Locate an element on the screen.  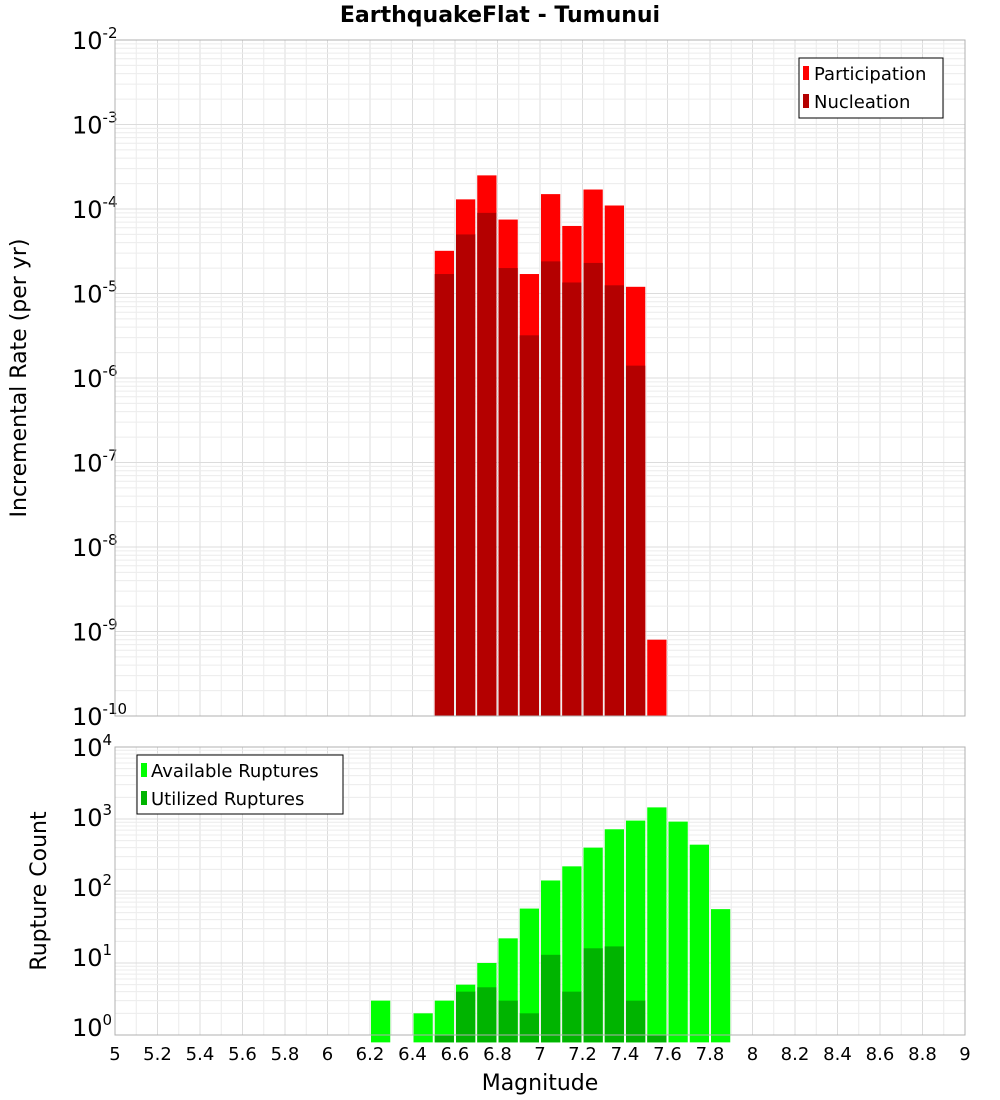
x-tick-label: 8.8 is located at coordinates (922, 1054).